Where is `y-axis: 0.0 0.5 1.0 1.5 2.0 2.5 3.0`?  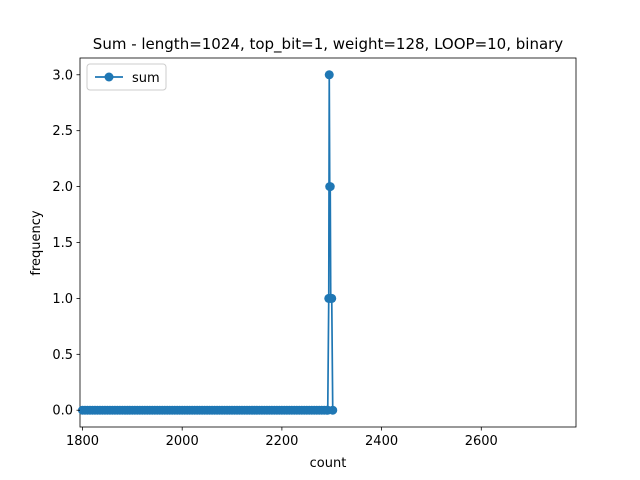 y-axis: 0.0 0.5 1.0 1.5 2.0 2.5 3.0 is located at coordinates (66, 243).